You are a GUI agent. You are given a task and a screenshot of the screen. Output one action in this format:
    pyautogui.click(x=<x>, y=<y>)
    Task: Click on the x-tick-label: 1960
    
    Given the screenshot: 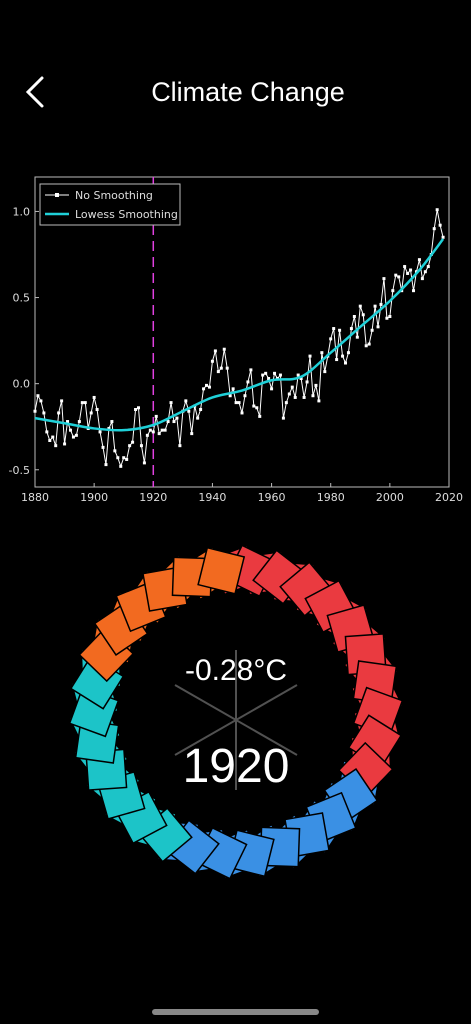 What is the action you would take?
    pyautogui.click(x=272, y=497)
    